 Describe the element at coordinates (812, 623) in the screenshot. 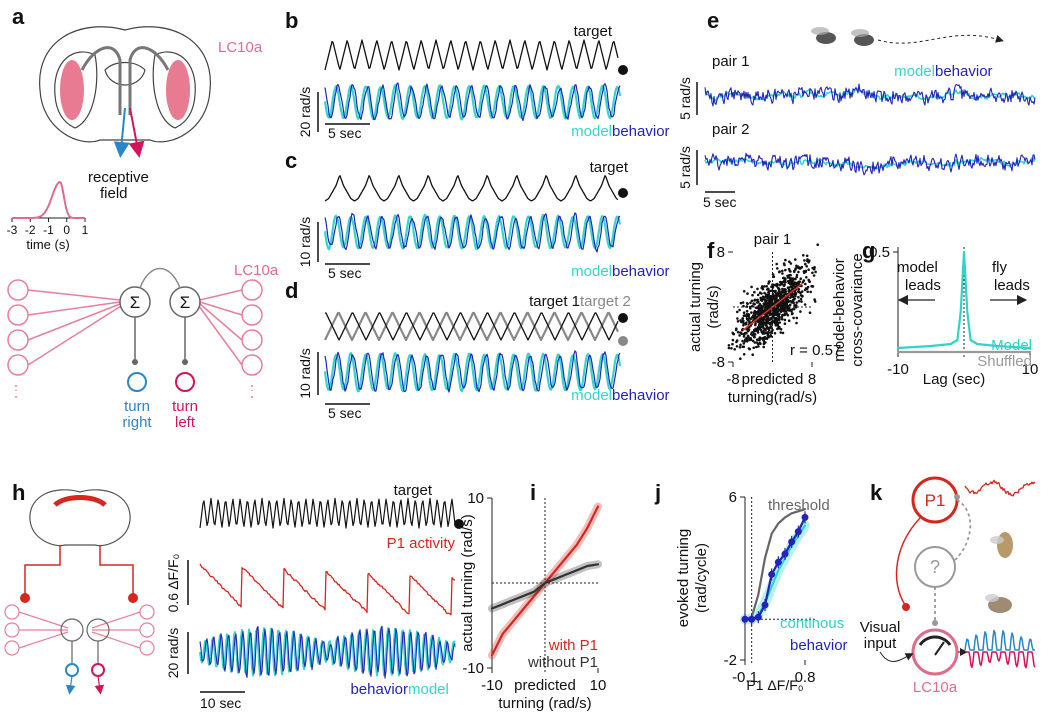

I see `legend-label: continous` at that location.